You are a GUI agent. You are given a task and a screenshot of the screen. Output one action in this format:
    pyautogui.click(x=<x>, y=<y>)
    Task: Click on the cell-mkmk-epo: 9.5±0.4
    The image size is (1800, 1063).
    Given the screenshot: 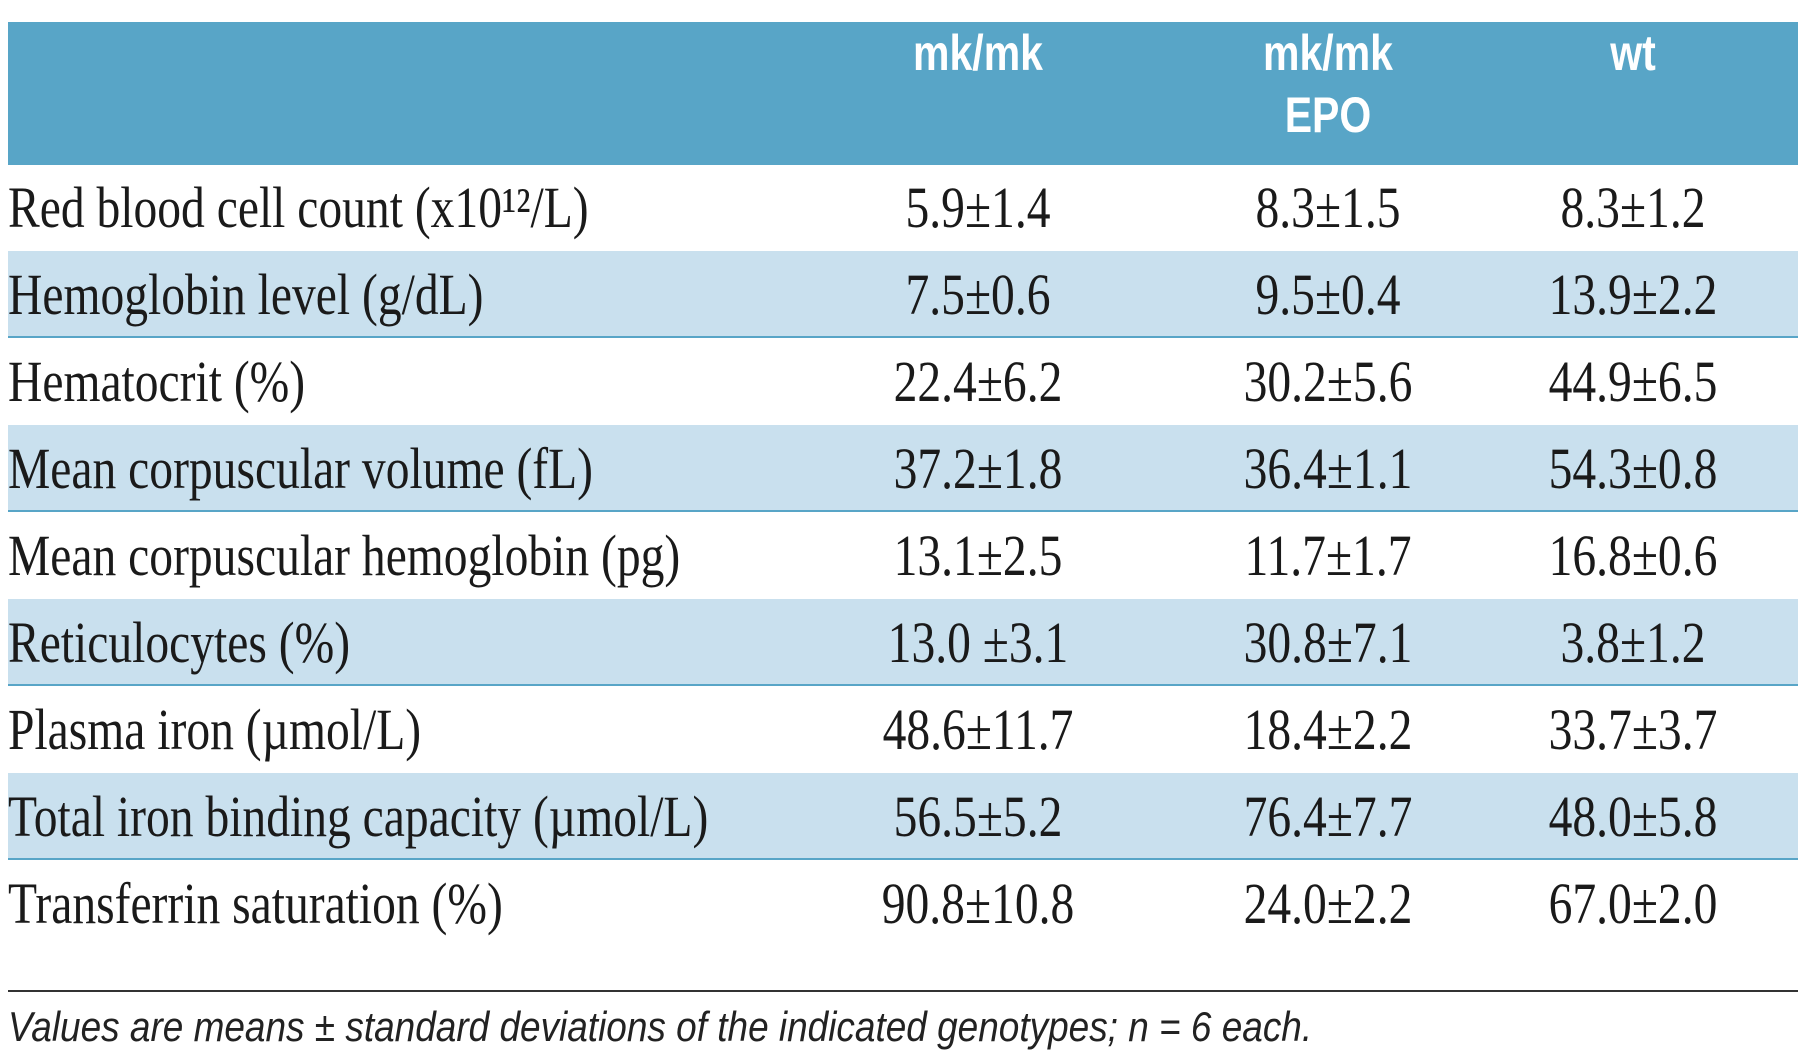 What is the action you would take?
    pyautogui.click(x=1328, y=294)
    